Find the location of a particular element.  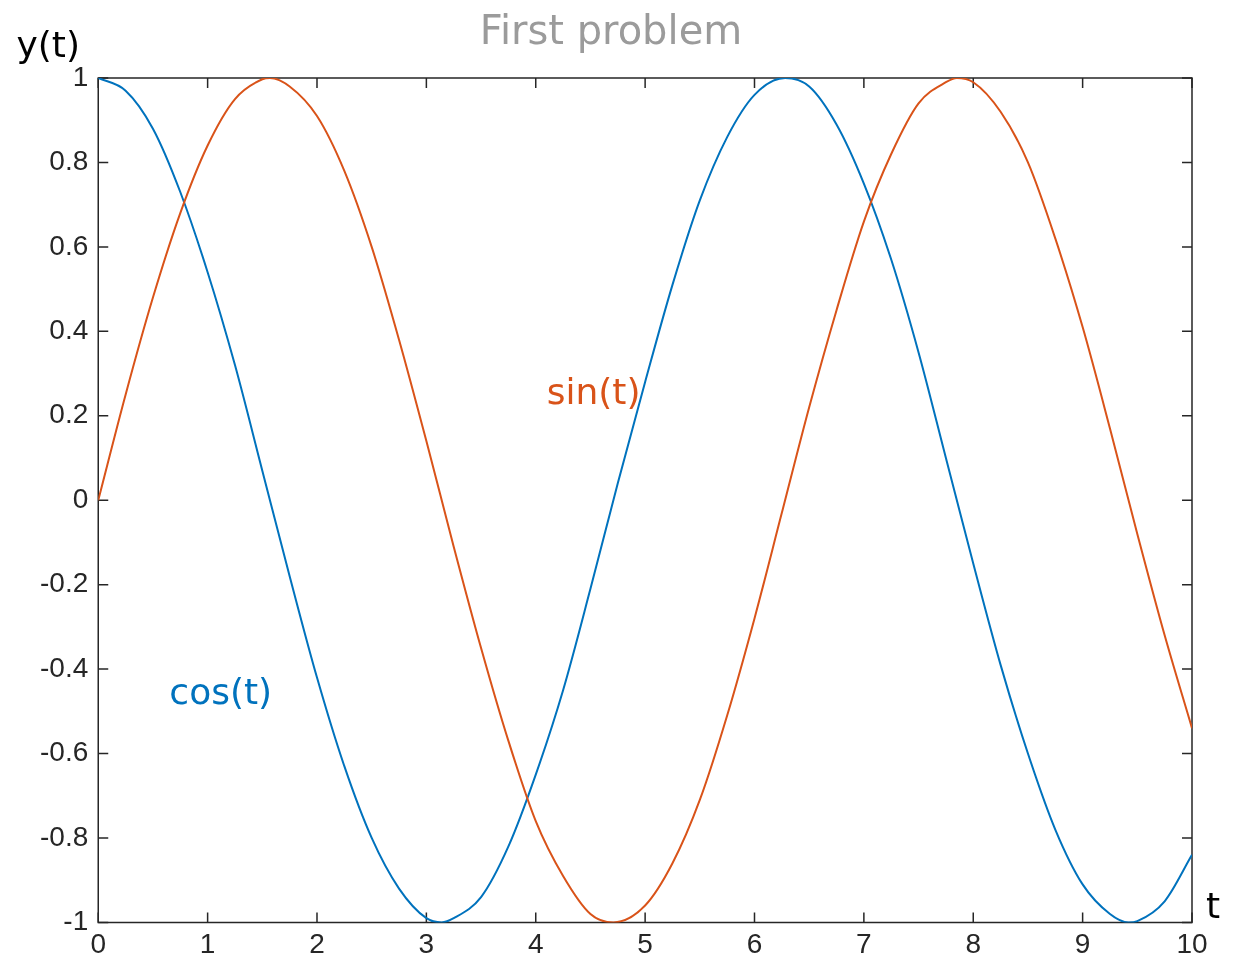

x-tick-label: 4 is located at coordinates (535, 943).